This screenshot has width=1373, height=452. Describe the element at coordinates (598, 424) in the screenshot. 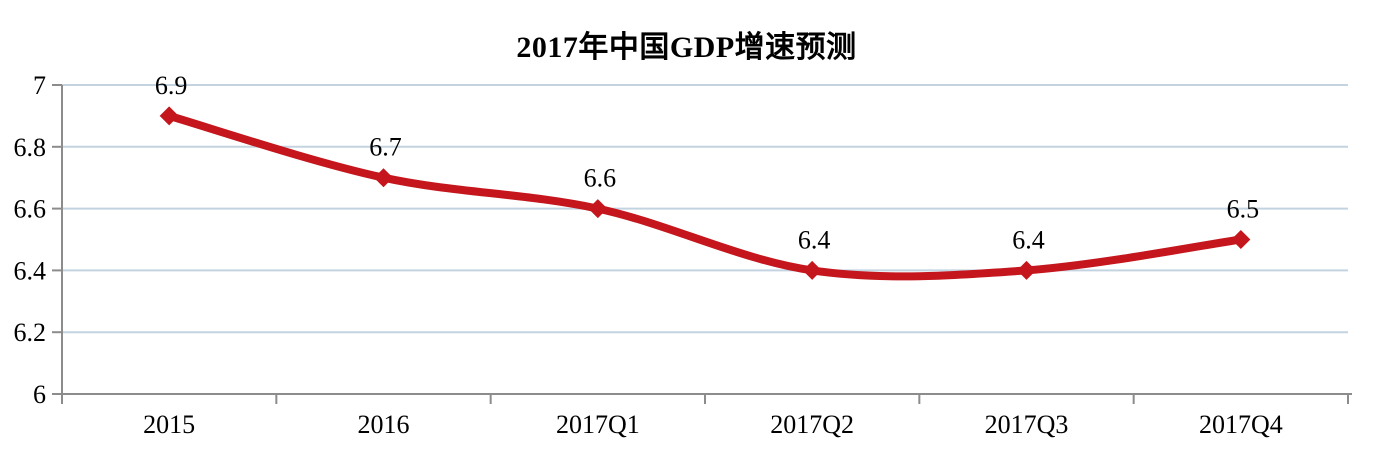

I see `x-axis-category-label: 2017Q1` at that location.